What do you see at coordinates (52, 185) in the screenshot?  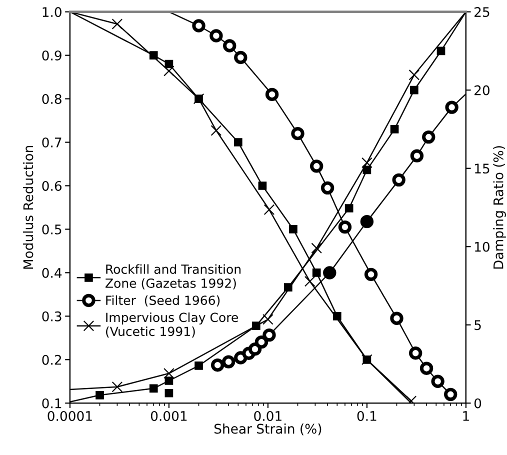 I see `y-tick-label: 0.6` at bounding box center [52, 185].